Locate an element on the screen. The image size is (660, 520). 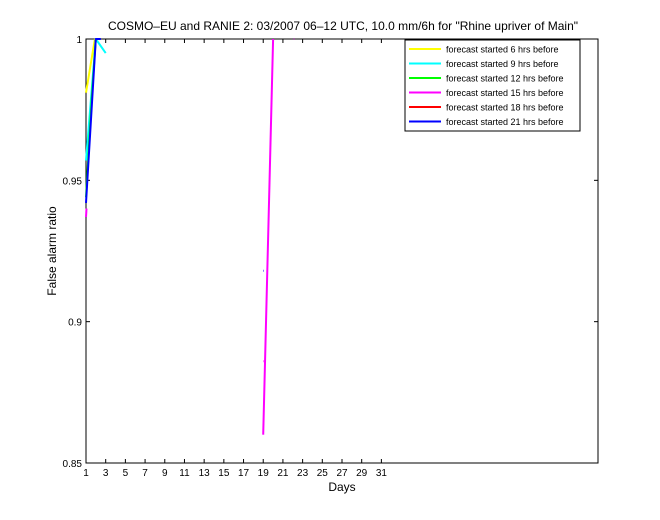
x-tick-label: 19 is located at coordinates (264, 473).